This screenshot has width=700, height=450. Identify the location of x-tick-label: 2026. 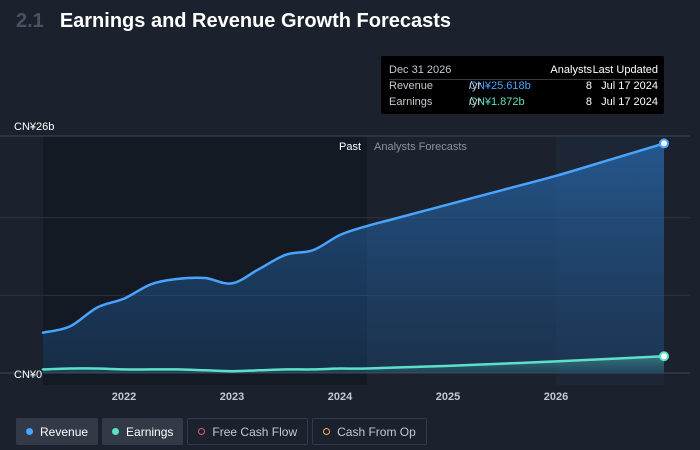
(556, 397).